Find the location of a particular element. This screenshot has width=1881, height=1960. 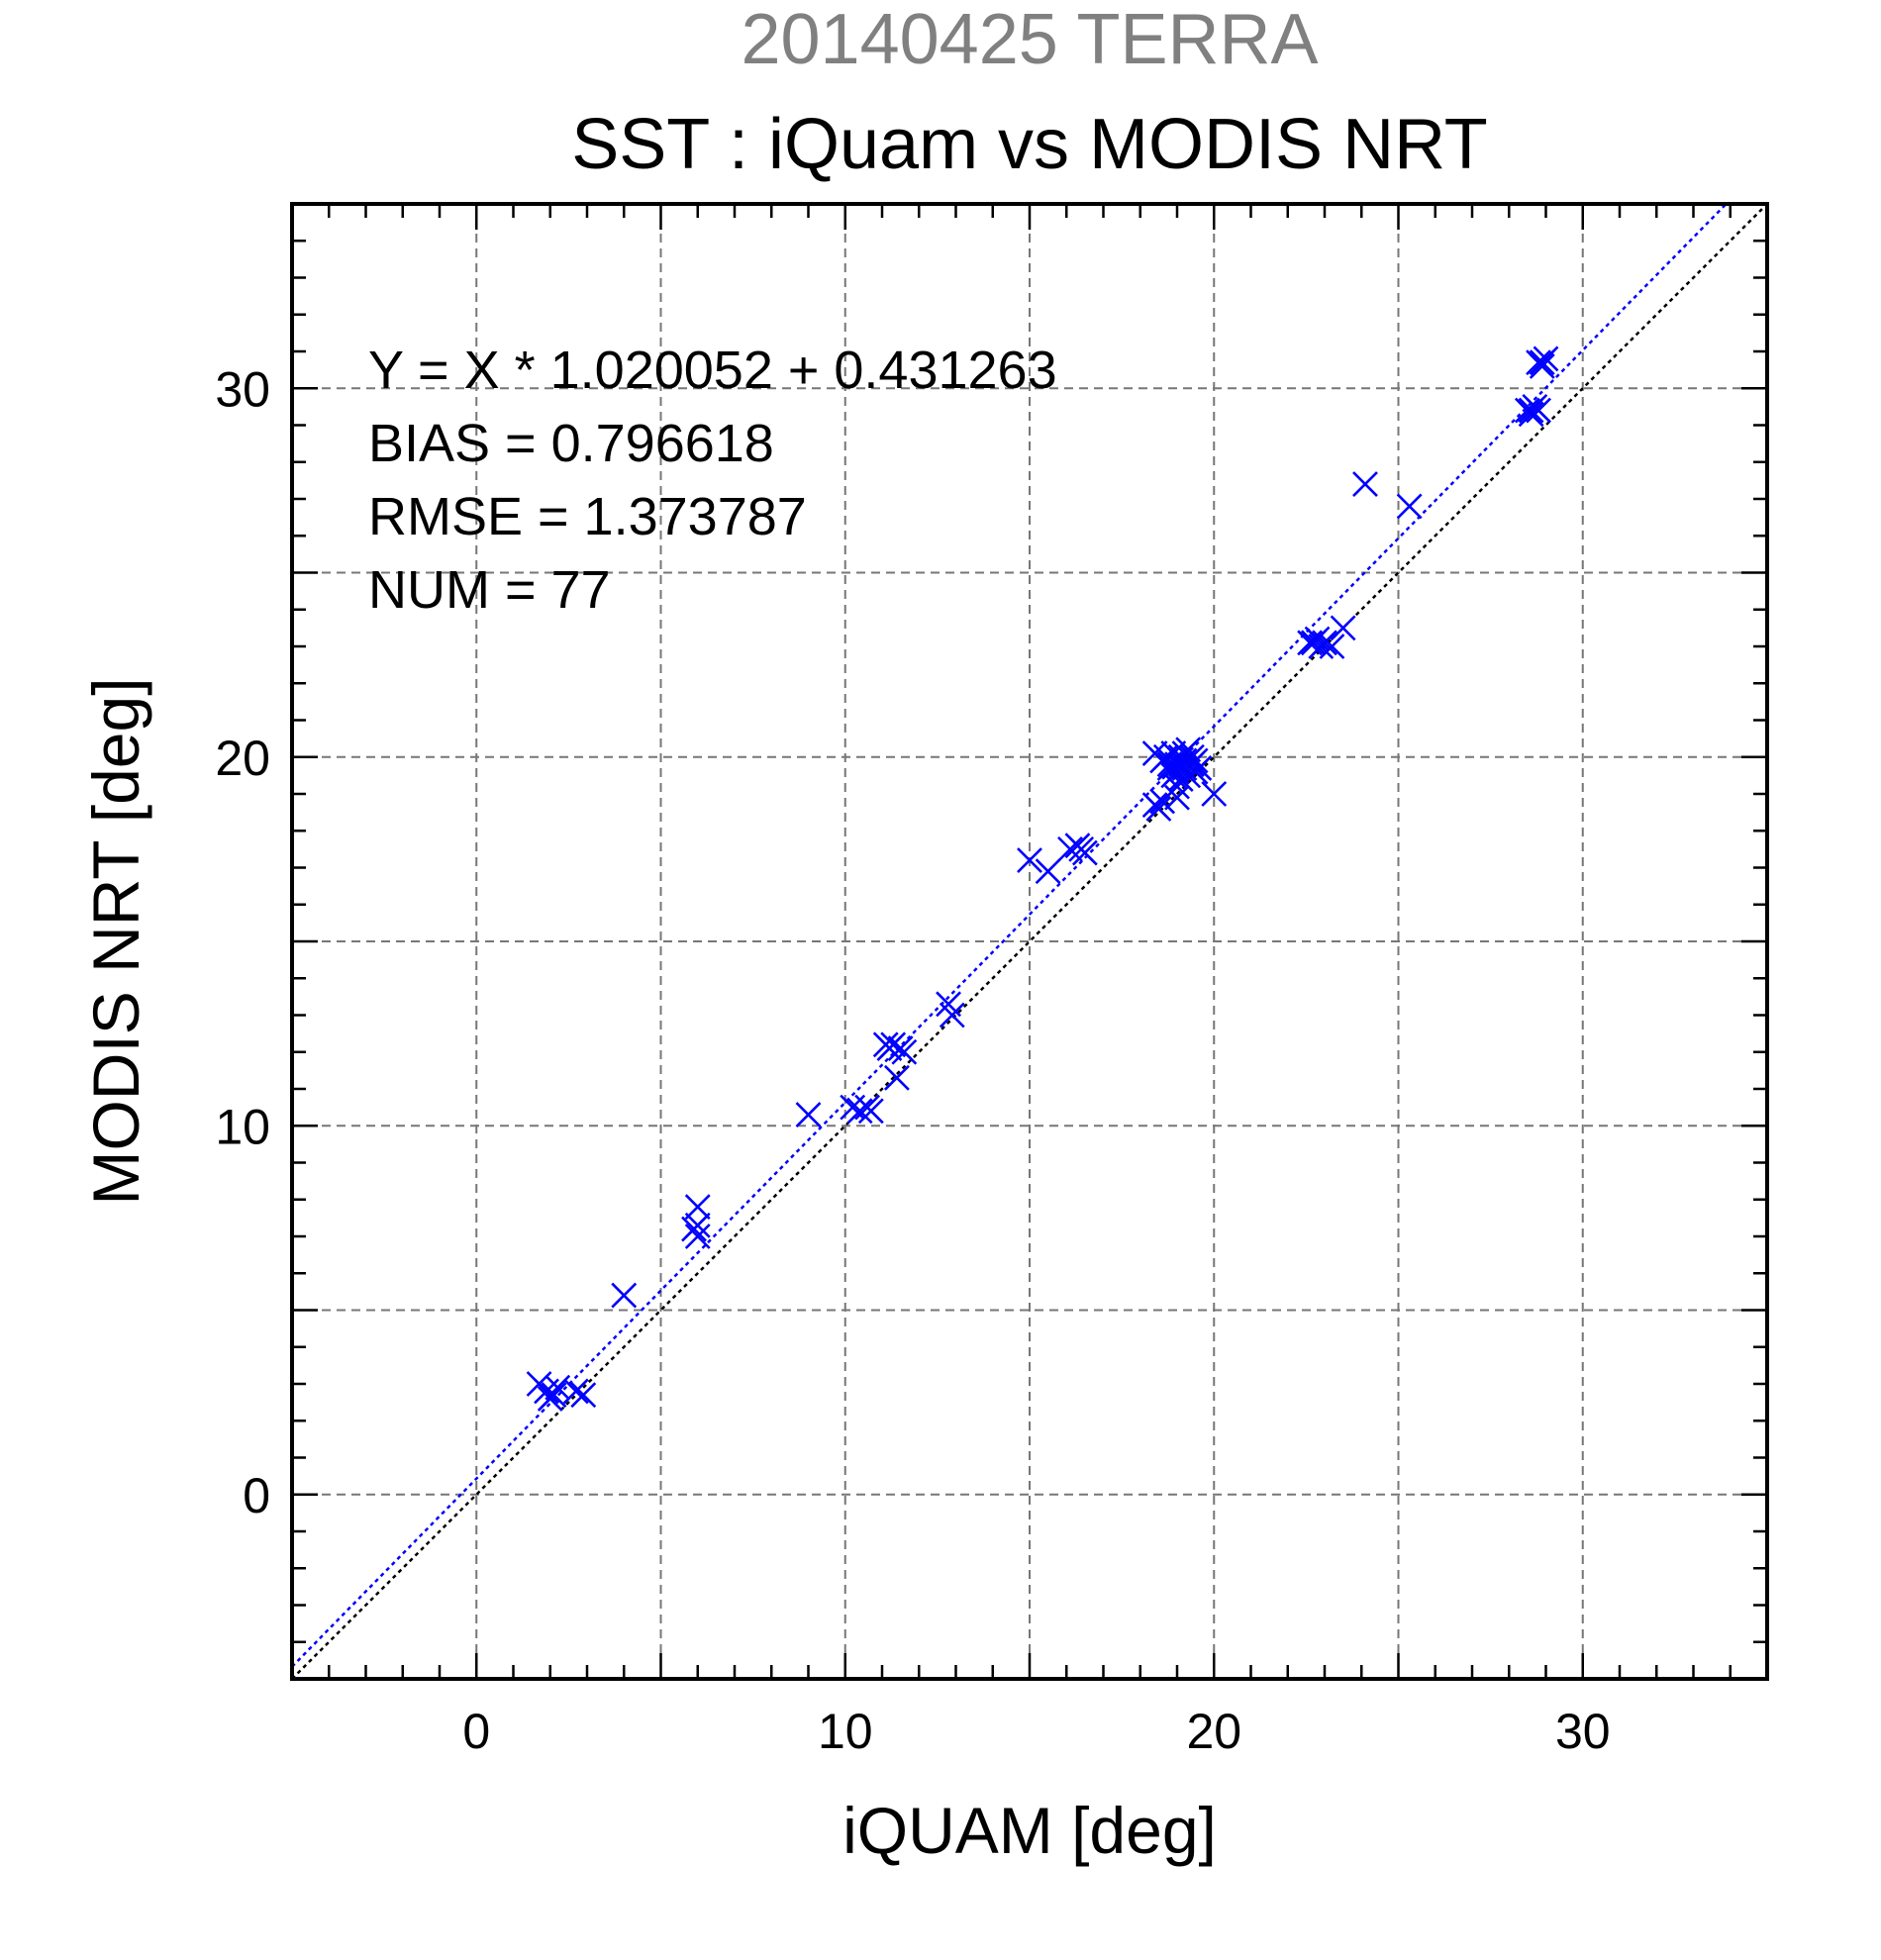

y-tick-label: 10 is located at coordinates (243, 1126).